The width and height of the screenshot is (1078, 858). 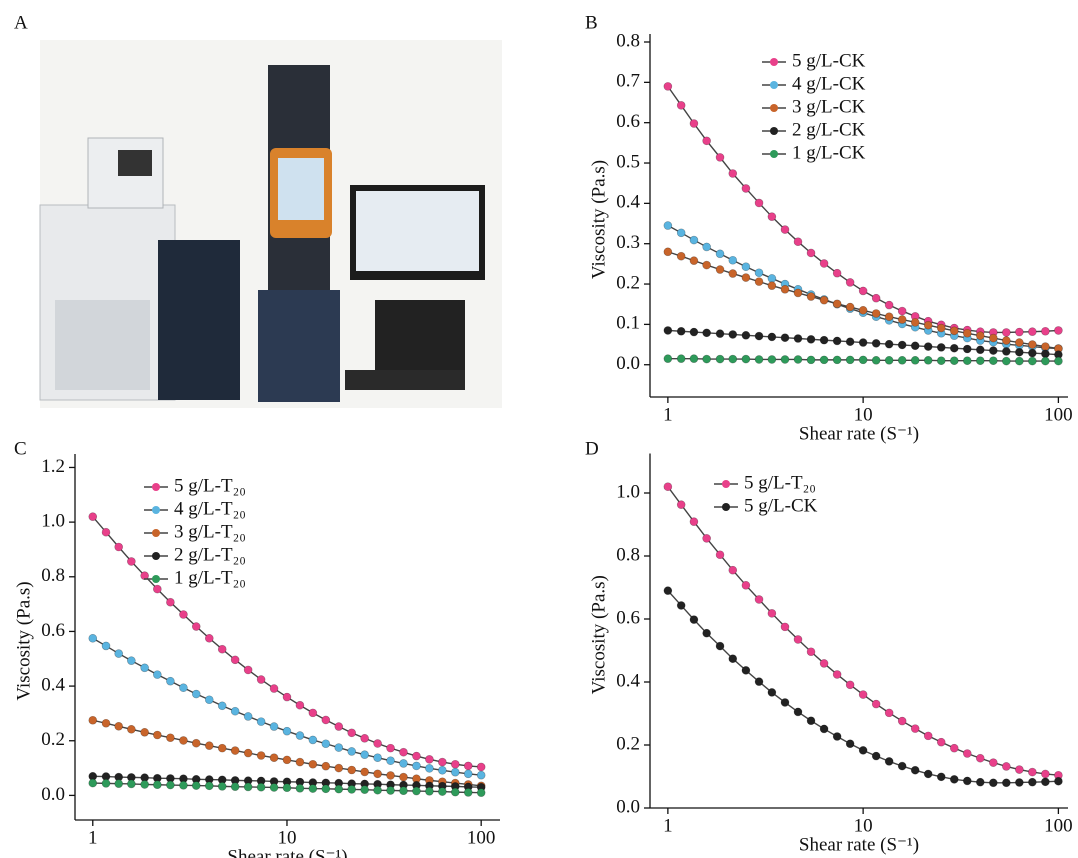 What do you see at coordinates (20, 448) in the screenshot?
I see `panel-label: C` at bounding box center [20, 448].